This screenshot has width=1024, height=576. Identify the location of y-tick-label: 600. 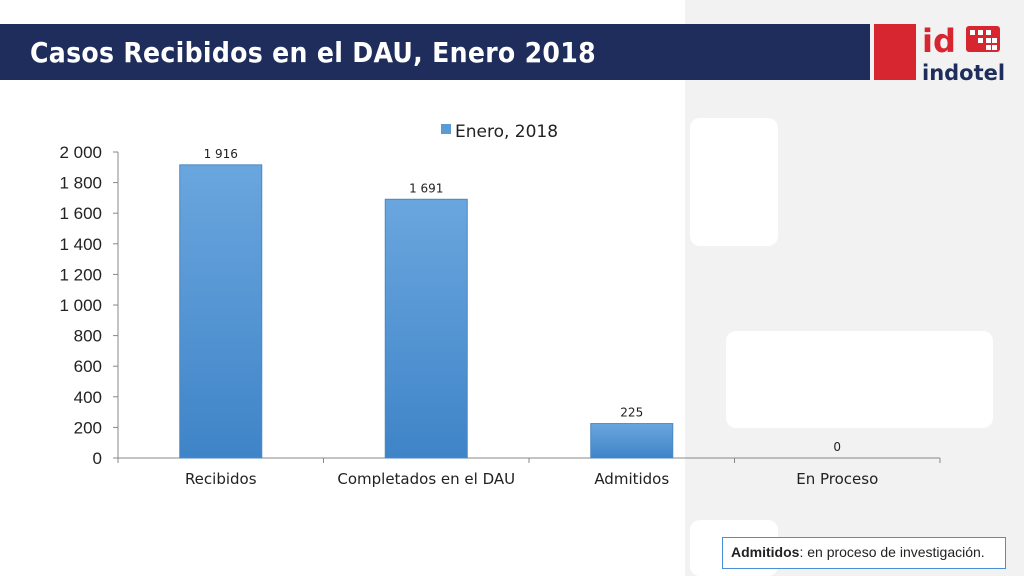
(88, 366).